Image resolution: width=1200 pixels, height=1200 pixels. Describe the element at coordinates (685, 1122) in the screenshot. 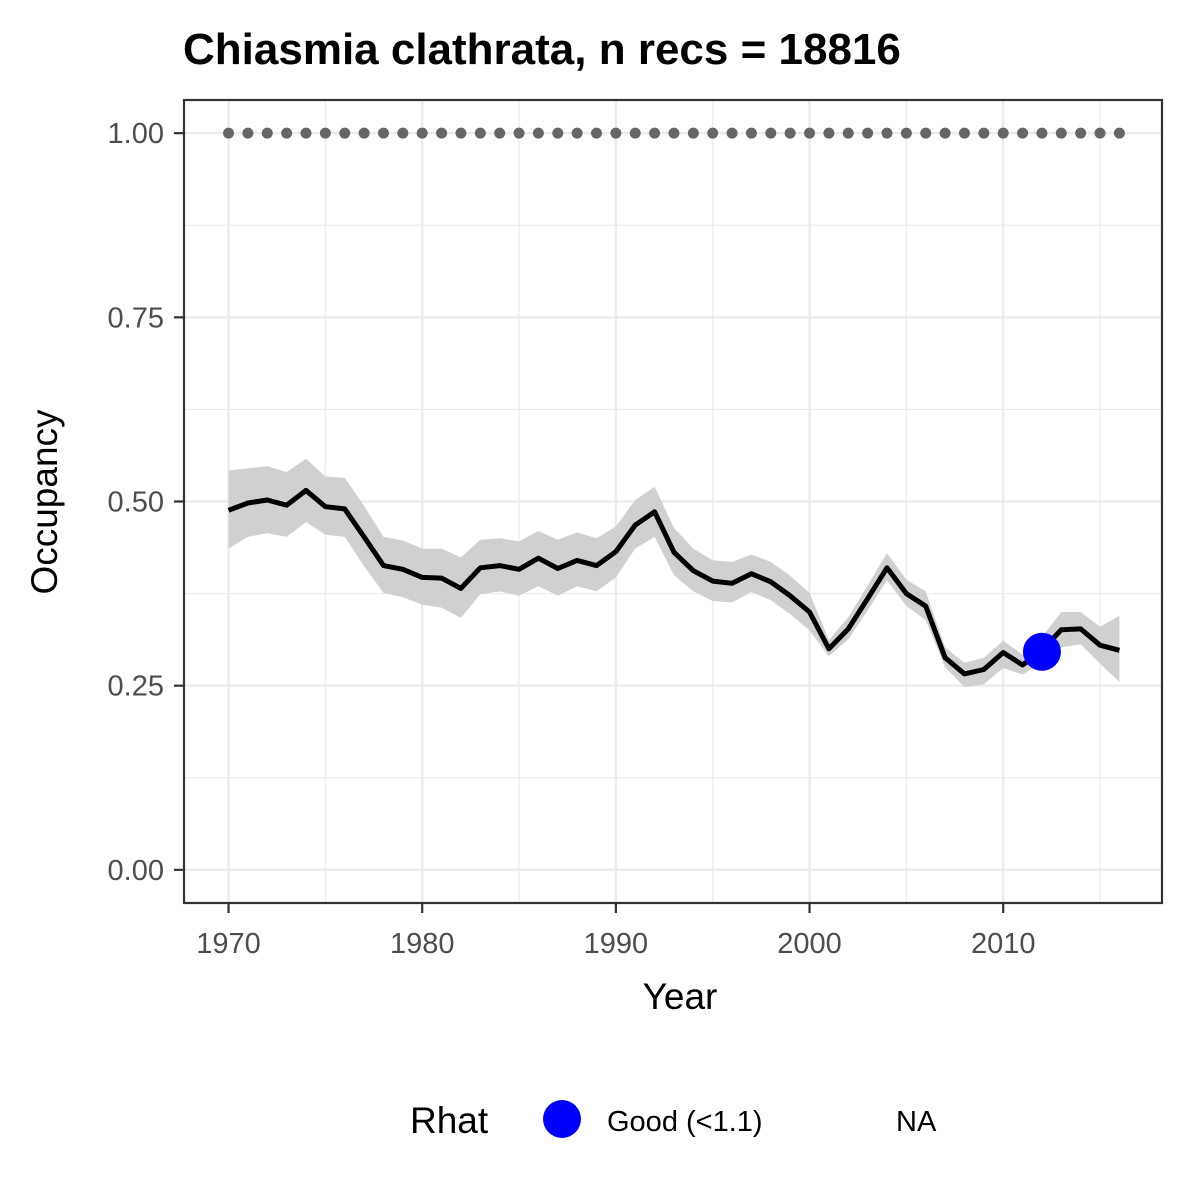

I see `legend-label-good: Good (<1.1)` at that location.